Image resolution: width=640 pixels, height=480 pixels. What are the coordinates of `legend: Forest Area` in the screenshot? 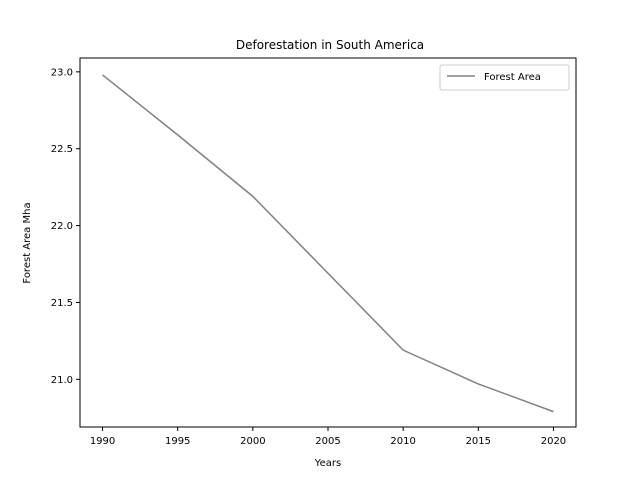 It's located at (504, 77).